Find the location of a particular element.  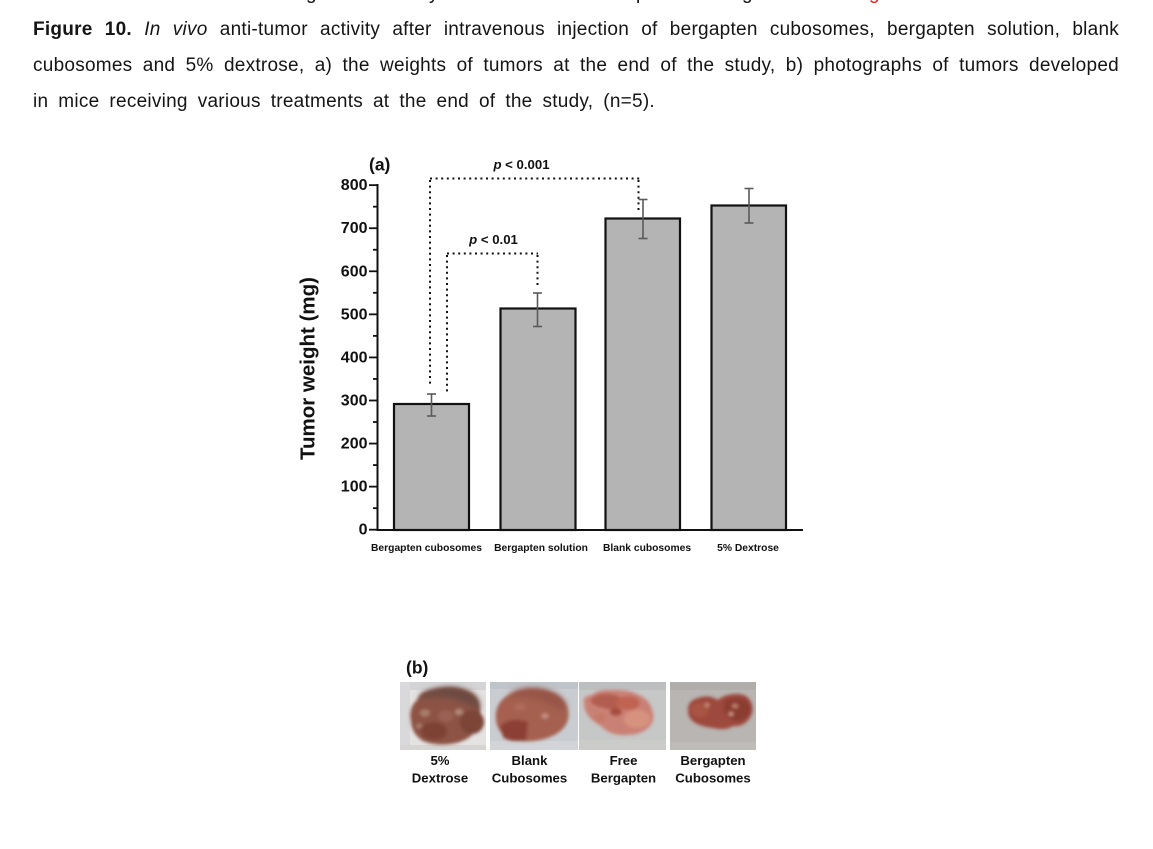

svg-text: Free is located at coordinates (624, 760).